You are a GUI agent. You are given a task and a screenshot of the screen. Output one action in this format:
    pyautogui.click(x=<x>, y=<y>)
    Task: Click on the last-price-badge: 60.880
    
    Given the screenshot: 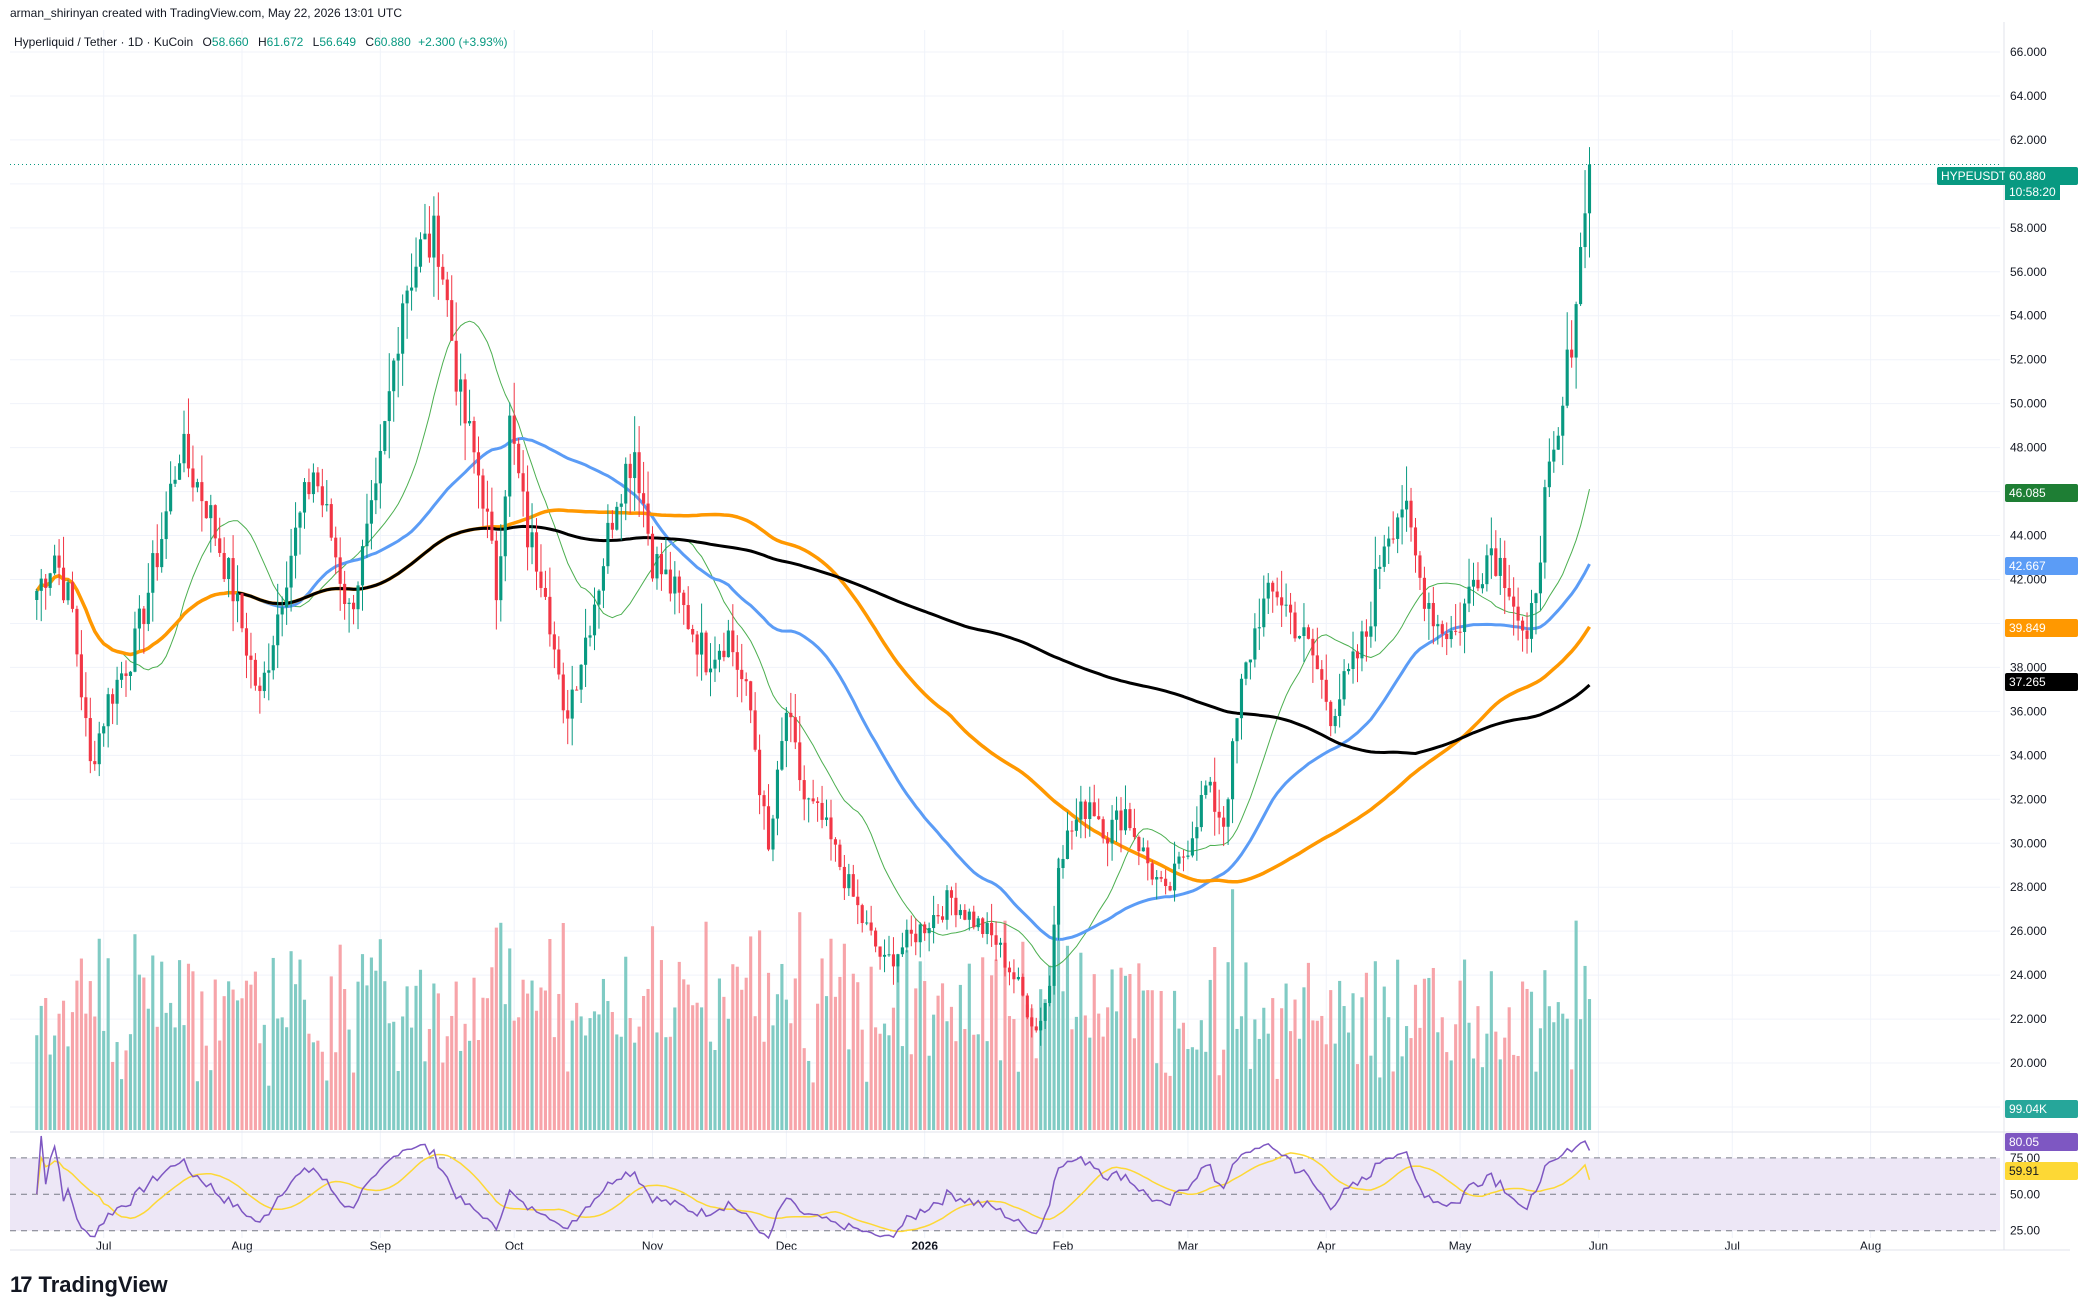 What is the action you would take?
    pyautogui.click(x=2041, y=176)
    